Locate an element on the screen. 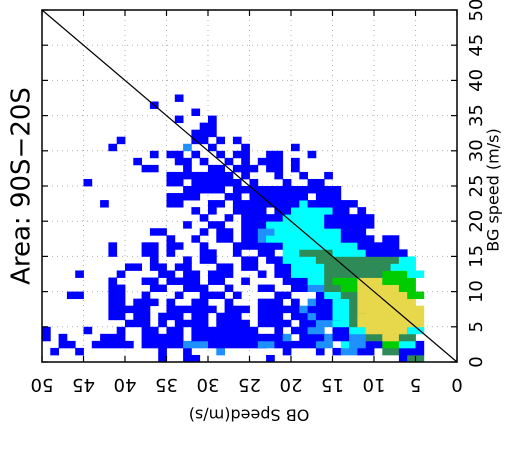 The image size is (507, 449). y-tick-label: 35 is located at coordinates (476, 115).